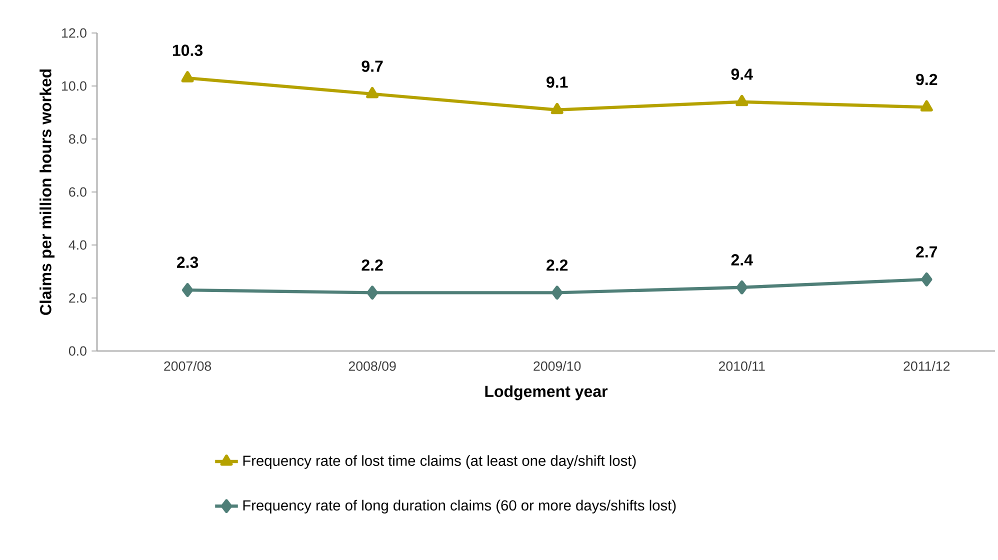 Image resolution: width=998 pixels, height=560 pixels. Describe the element at coordinates (557, 82) in the screenshot. I see `data-label: 9.1` at that location.